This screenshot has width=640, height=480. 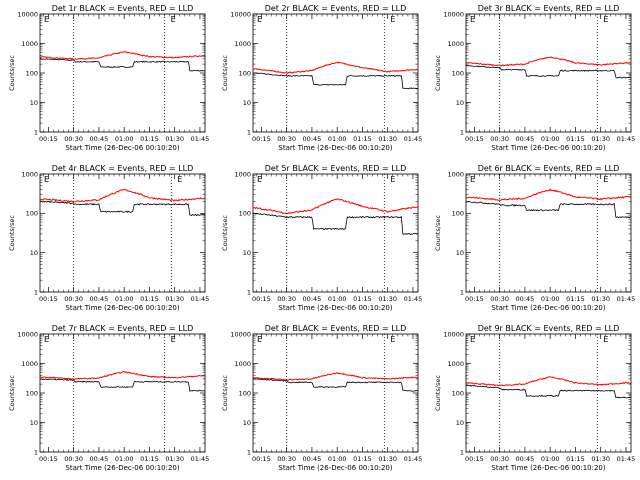 What do you see at coordinates (27, 334) in the screenshot?
I see `y-tick-label: 10000` at bounding box center [27, 334].